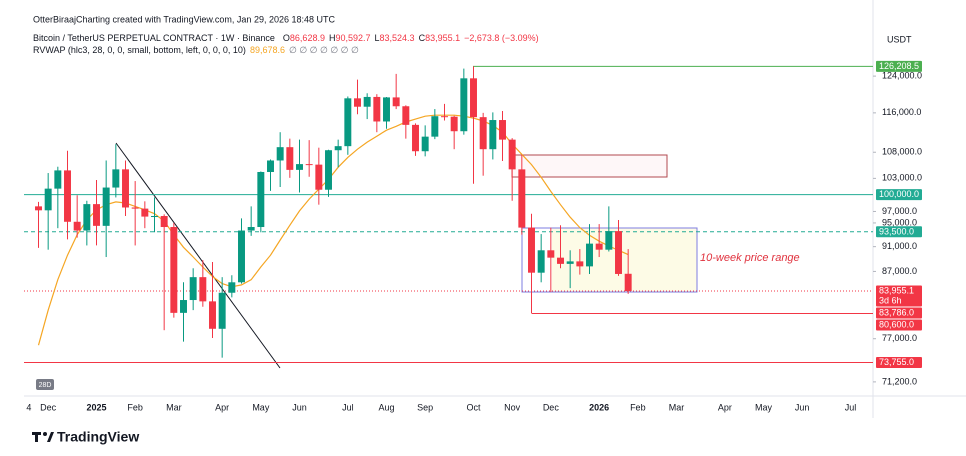 The height and width of the screenshot is (456, 966). Describe the element at coordinates (589, 166) in the screenshot. I see `supply-zone` at that location.